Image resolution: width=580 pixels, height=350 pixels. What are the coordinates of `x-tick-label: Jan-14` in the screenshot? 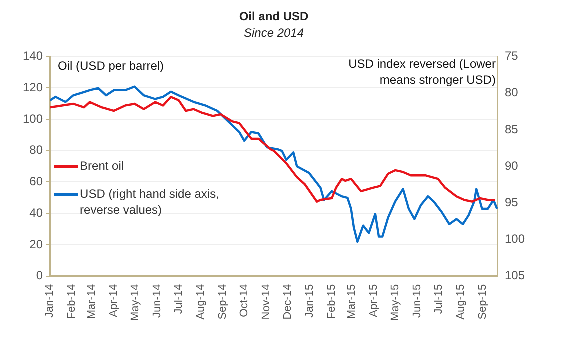 It's located at (50, 301).